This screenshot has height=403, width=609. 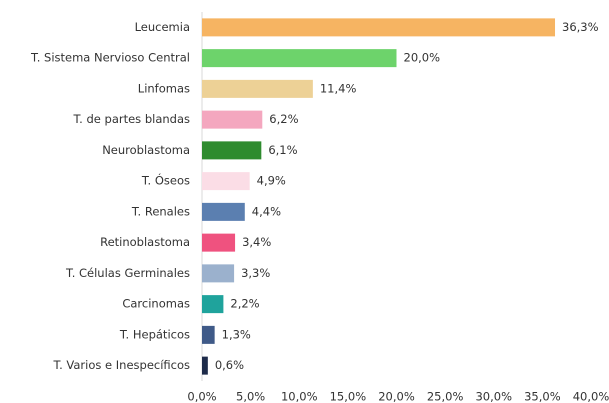 What do you see at coordinates (127, 273) in the screenshot?
I see `y-tick-label: T. Células Germinales` at bounding box center [127, 273].